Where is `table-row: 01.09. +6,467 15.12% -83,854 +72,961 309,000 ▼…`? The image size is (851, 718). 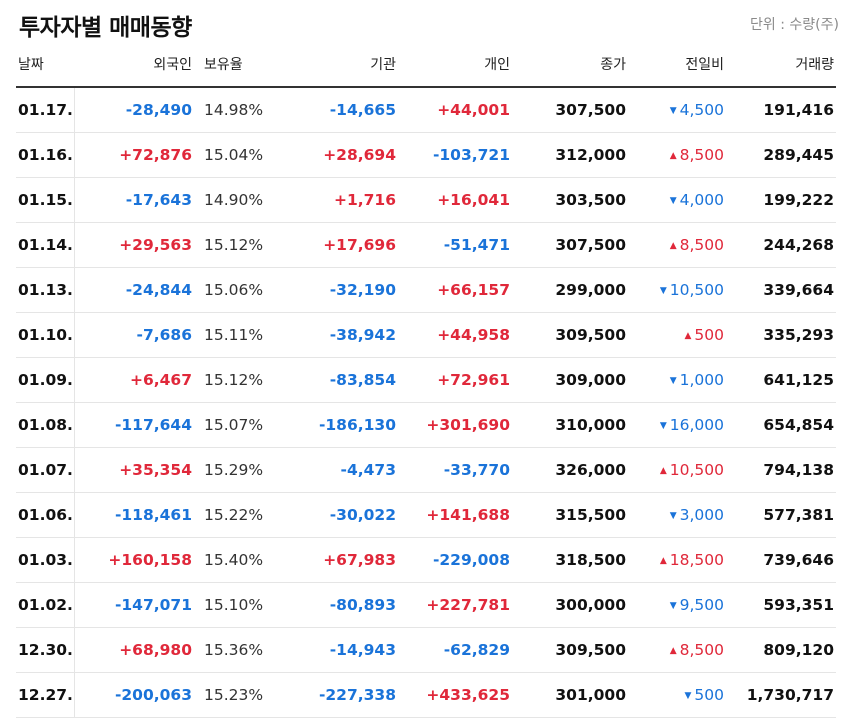
table-row: 01.09. +6,467 15.12% -83,854 +72,961 309,000 ▼… is located at coordinates (426, 380).